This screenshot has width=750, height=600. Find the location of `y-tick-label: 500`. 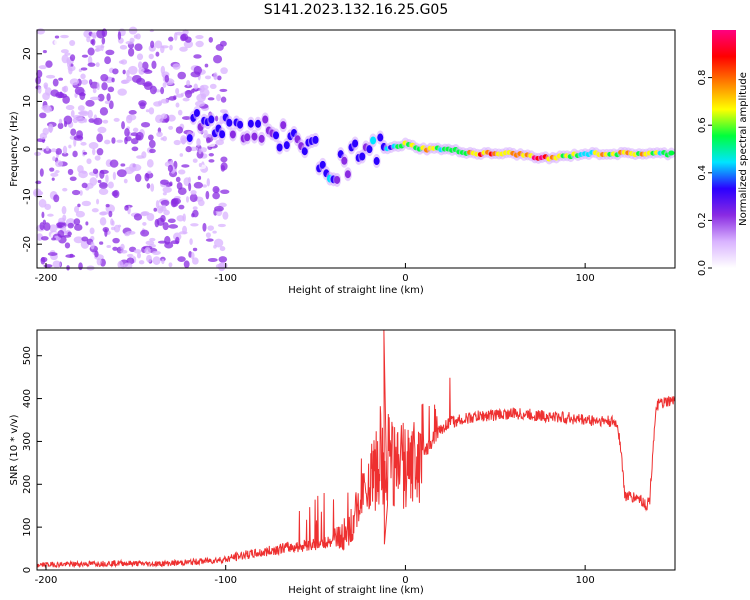

y-tick-label: 500 is located at coordinates (27, 355).